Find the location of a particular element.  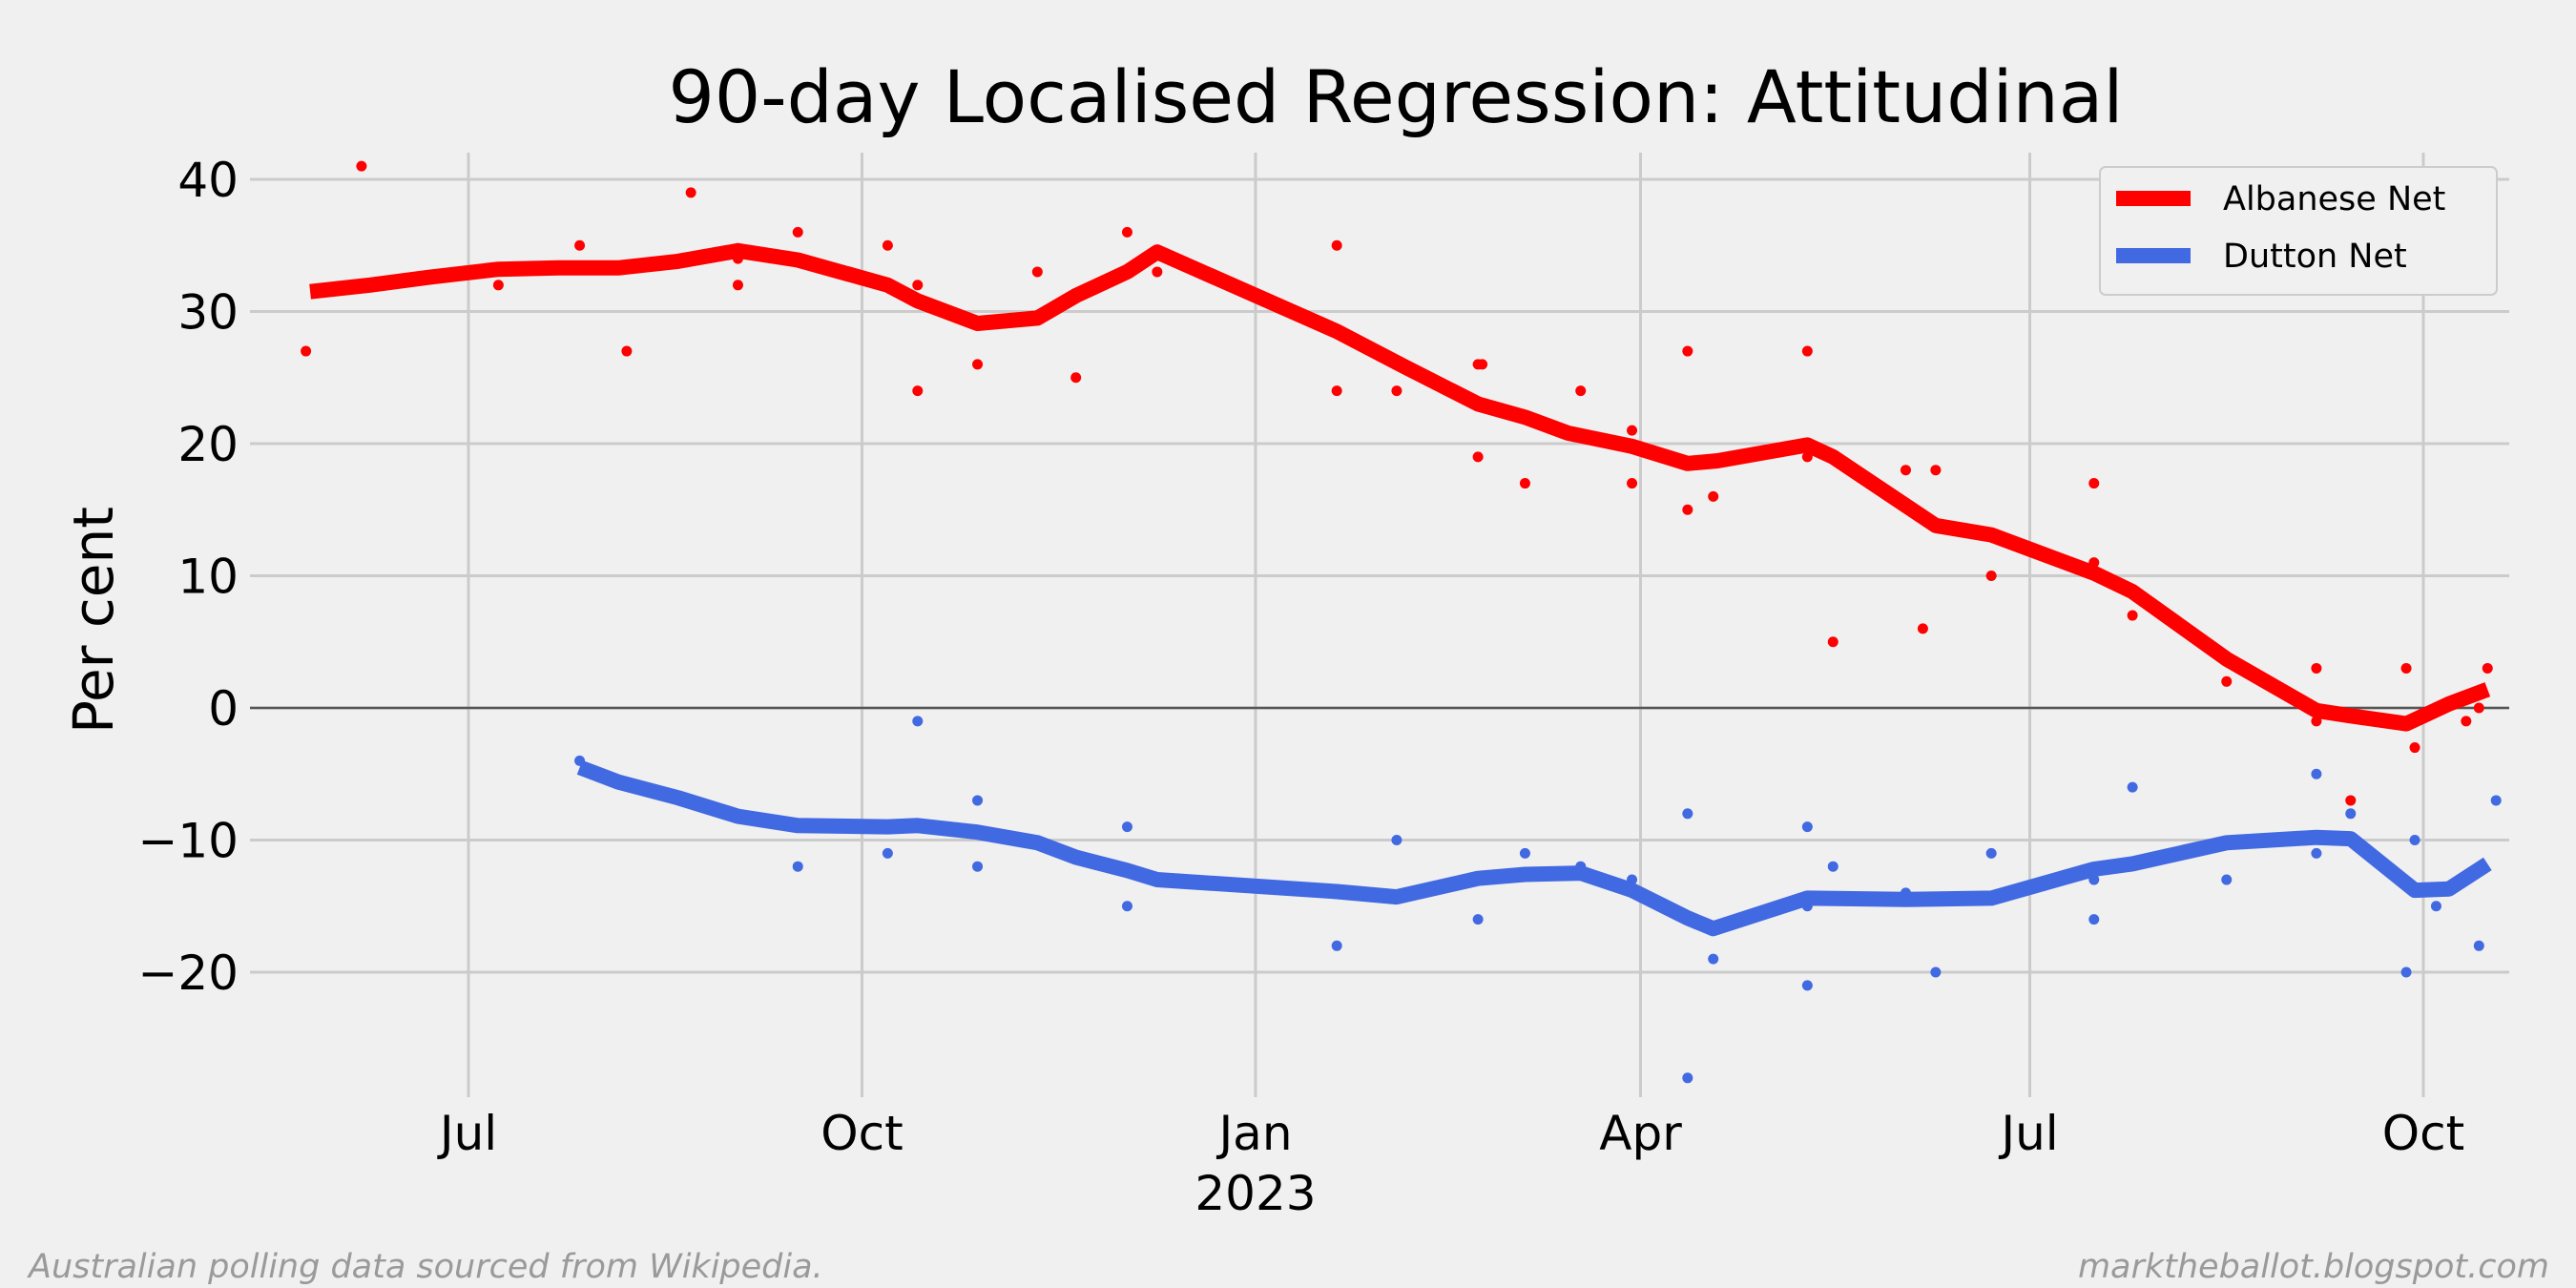

y-axis-label: Per cent is located at coordinates (93, 620).